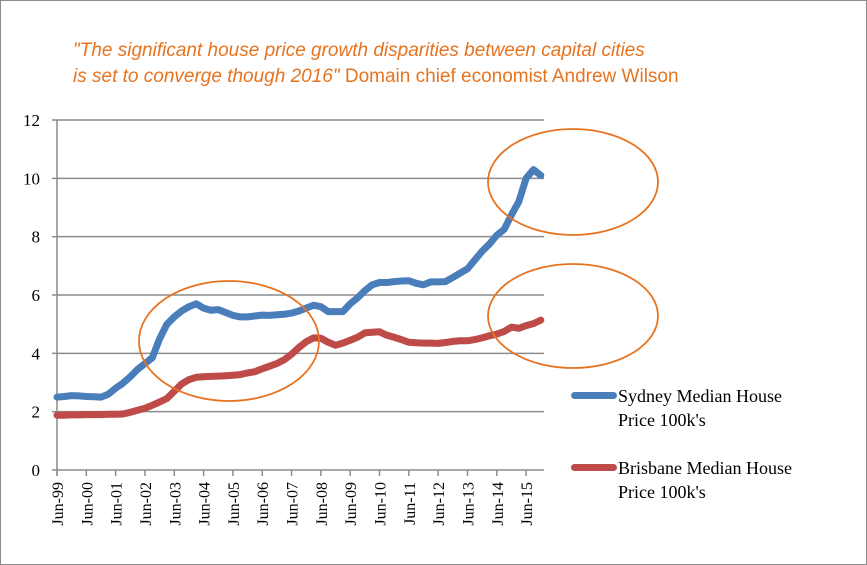 The width and height of the screenshot is (867, 565). What do you see at coordinates (527, 504) in the screenshot?
I see `x-tick-label: Jun-15` at bounding box center [527, 504].